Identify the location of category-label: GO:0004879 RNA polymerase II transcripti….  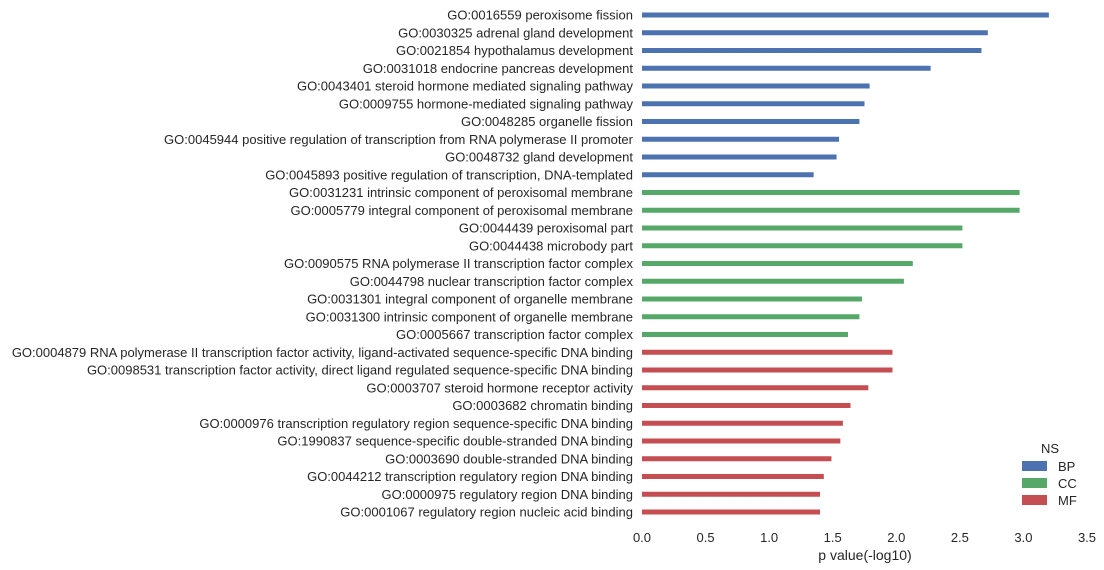
(322, 352).